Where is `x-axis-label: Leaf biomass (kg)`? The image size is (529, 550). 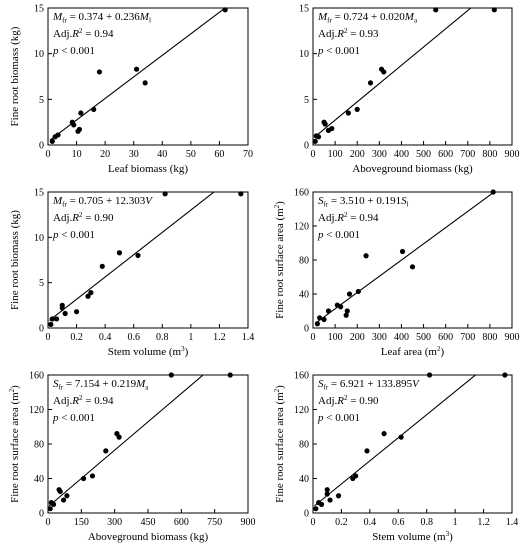 x-axis-label: Leaf biomass (kg) is located at coordinates (148, 169).